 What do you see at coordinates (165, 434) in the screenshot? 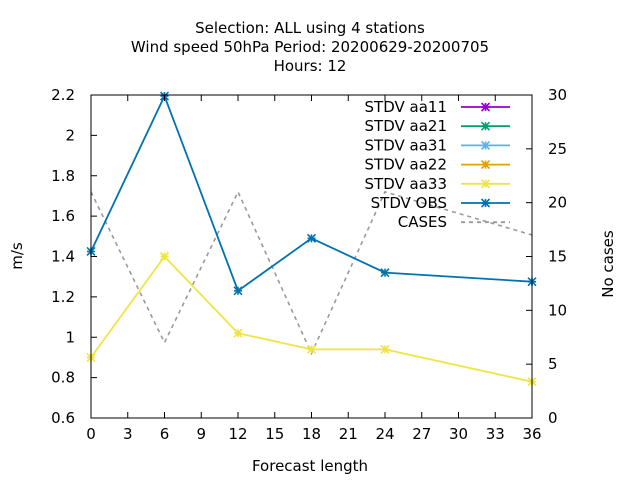
I see `x-tick-label: 6` at bounding box center [165, 434].